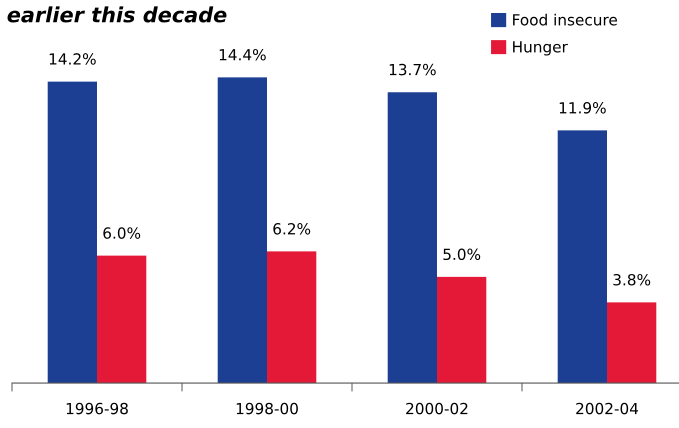  Describe the element at coordinates (583, 108) in the screenshot. I see `data-label: 11.9%` at that location.